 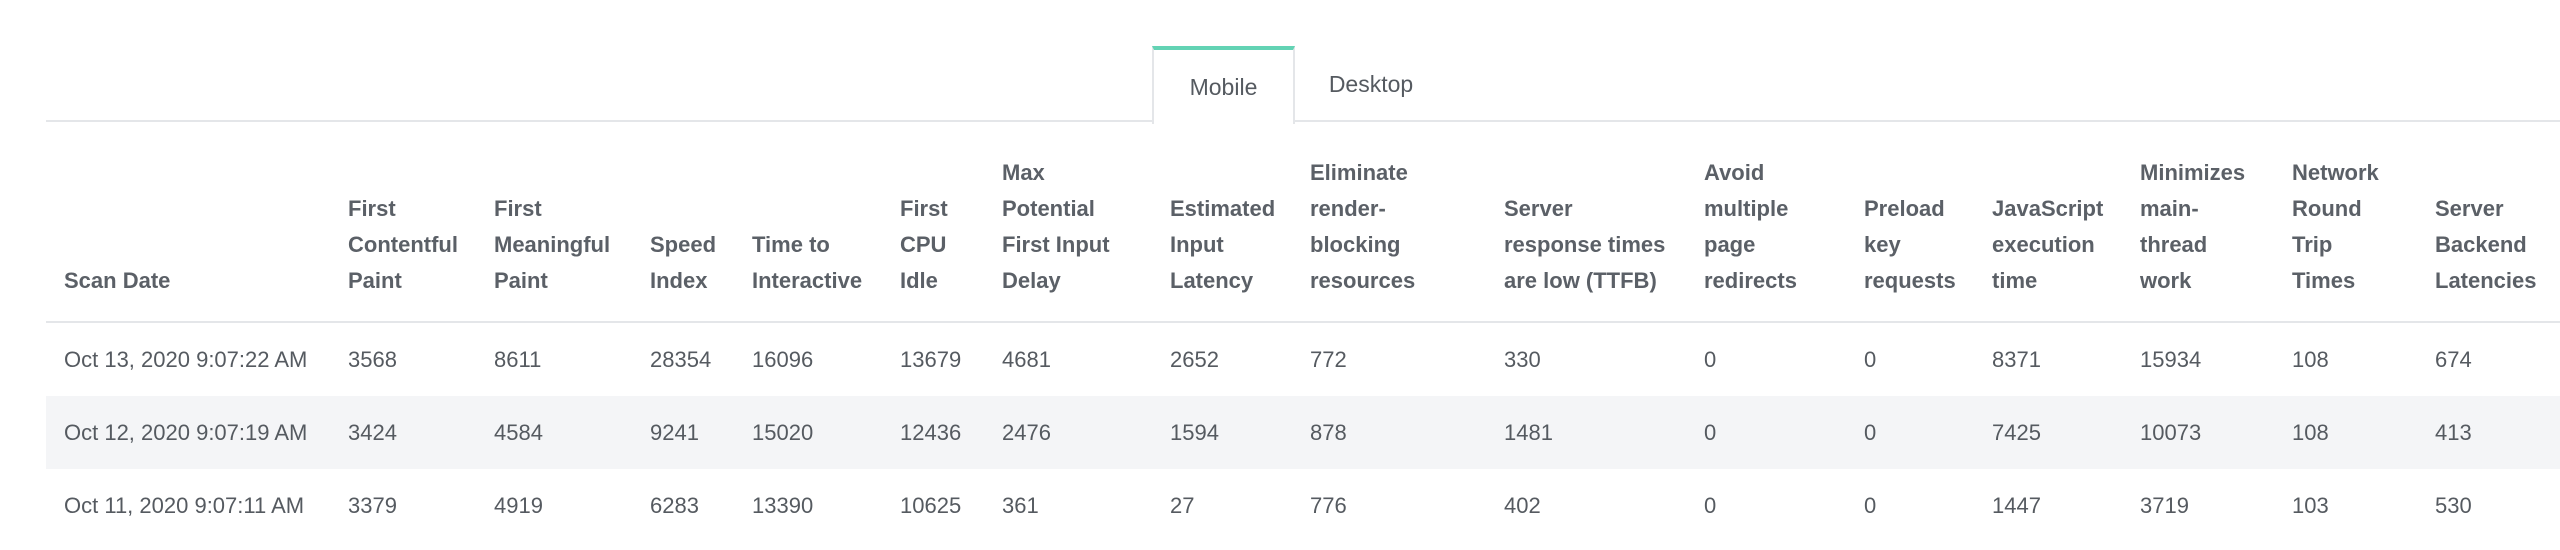 I want to click on column-header-line: Backend, so click(x=2481, y=244).